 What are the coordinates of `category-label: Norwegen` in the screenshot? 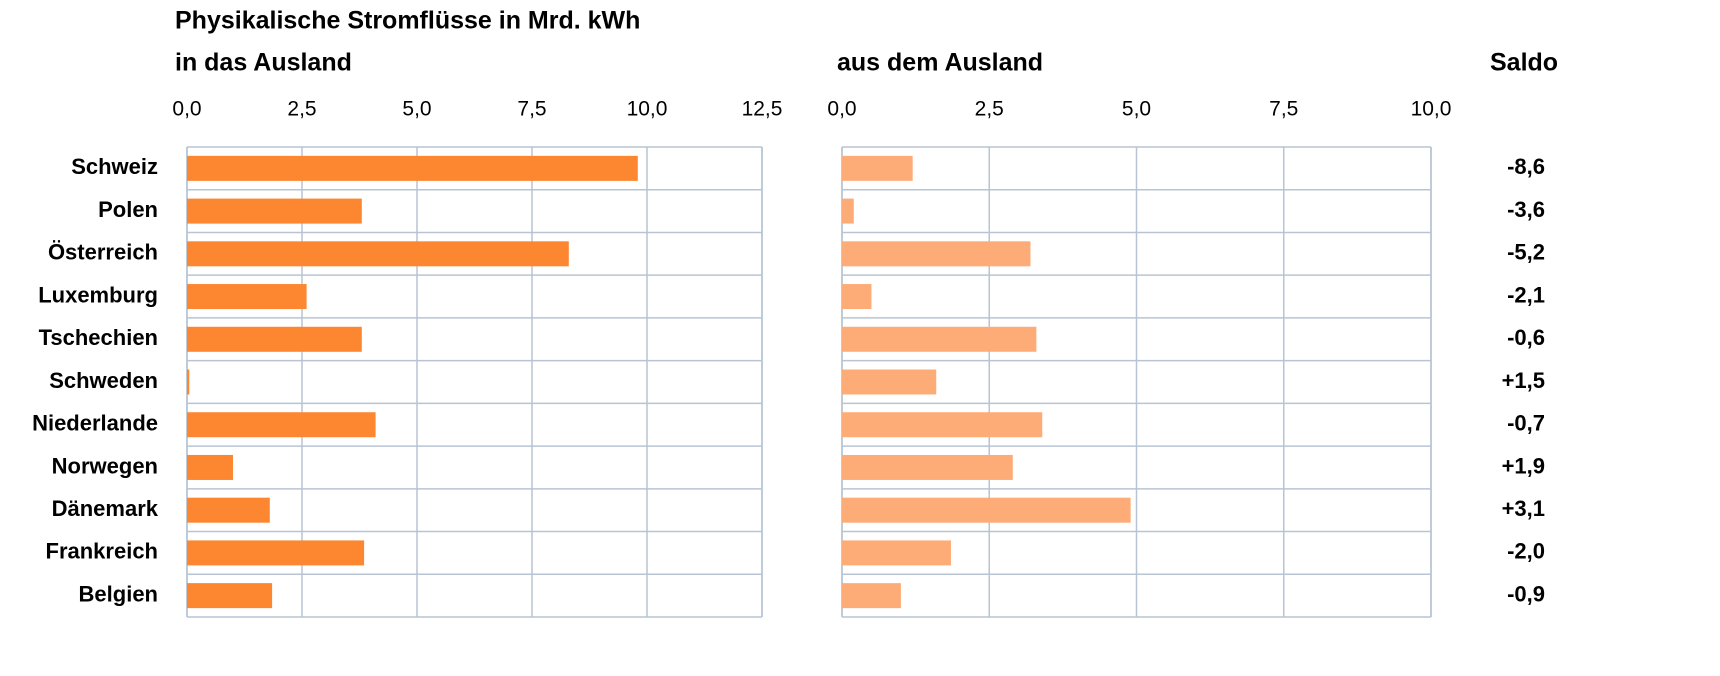 It's located at (105, 465).